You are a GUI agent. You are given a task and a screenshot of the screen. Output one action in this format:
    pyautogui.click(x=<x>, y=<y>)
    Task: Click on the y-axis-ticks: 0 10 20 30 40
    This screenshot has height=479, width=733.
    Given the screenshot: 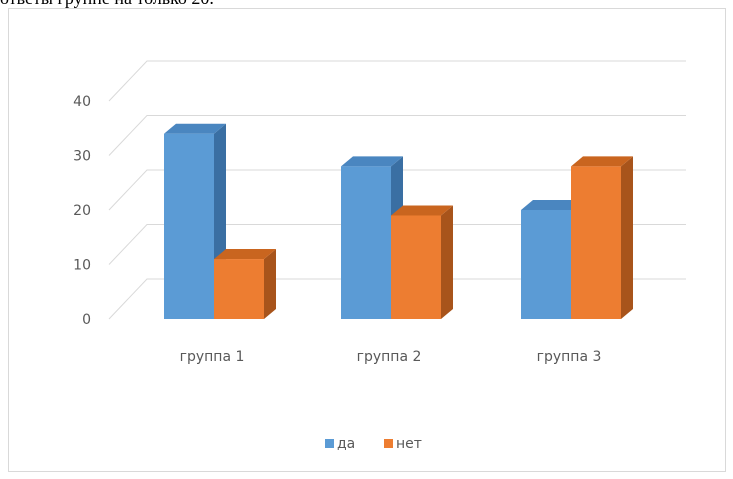 What is the action you would take?
    pyautogui.click(x=82, y=211)
    